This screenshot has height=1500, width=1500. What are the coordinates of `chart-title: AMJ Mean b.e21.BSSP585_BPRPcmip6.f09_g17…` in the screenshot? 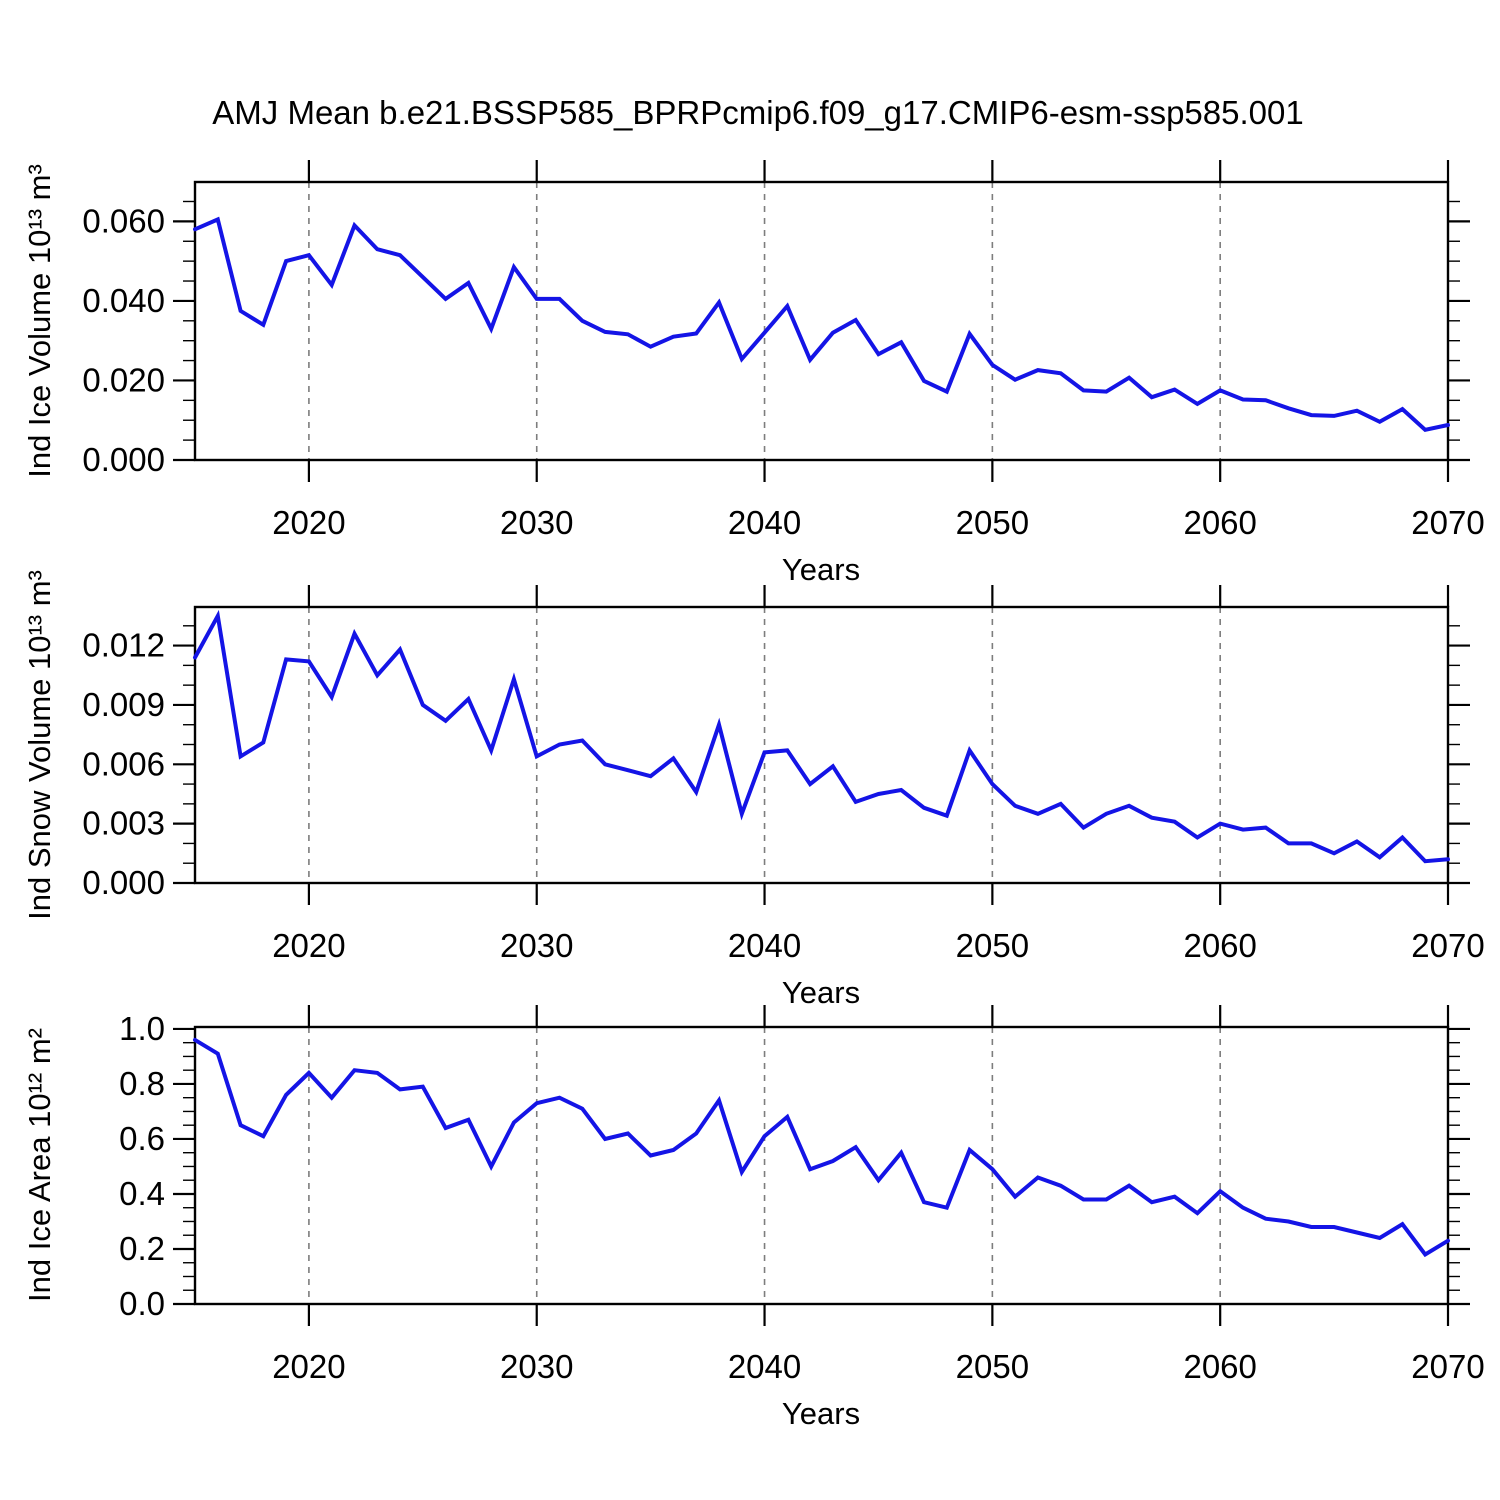 It's located at (758, 112).